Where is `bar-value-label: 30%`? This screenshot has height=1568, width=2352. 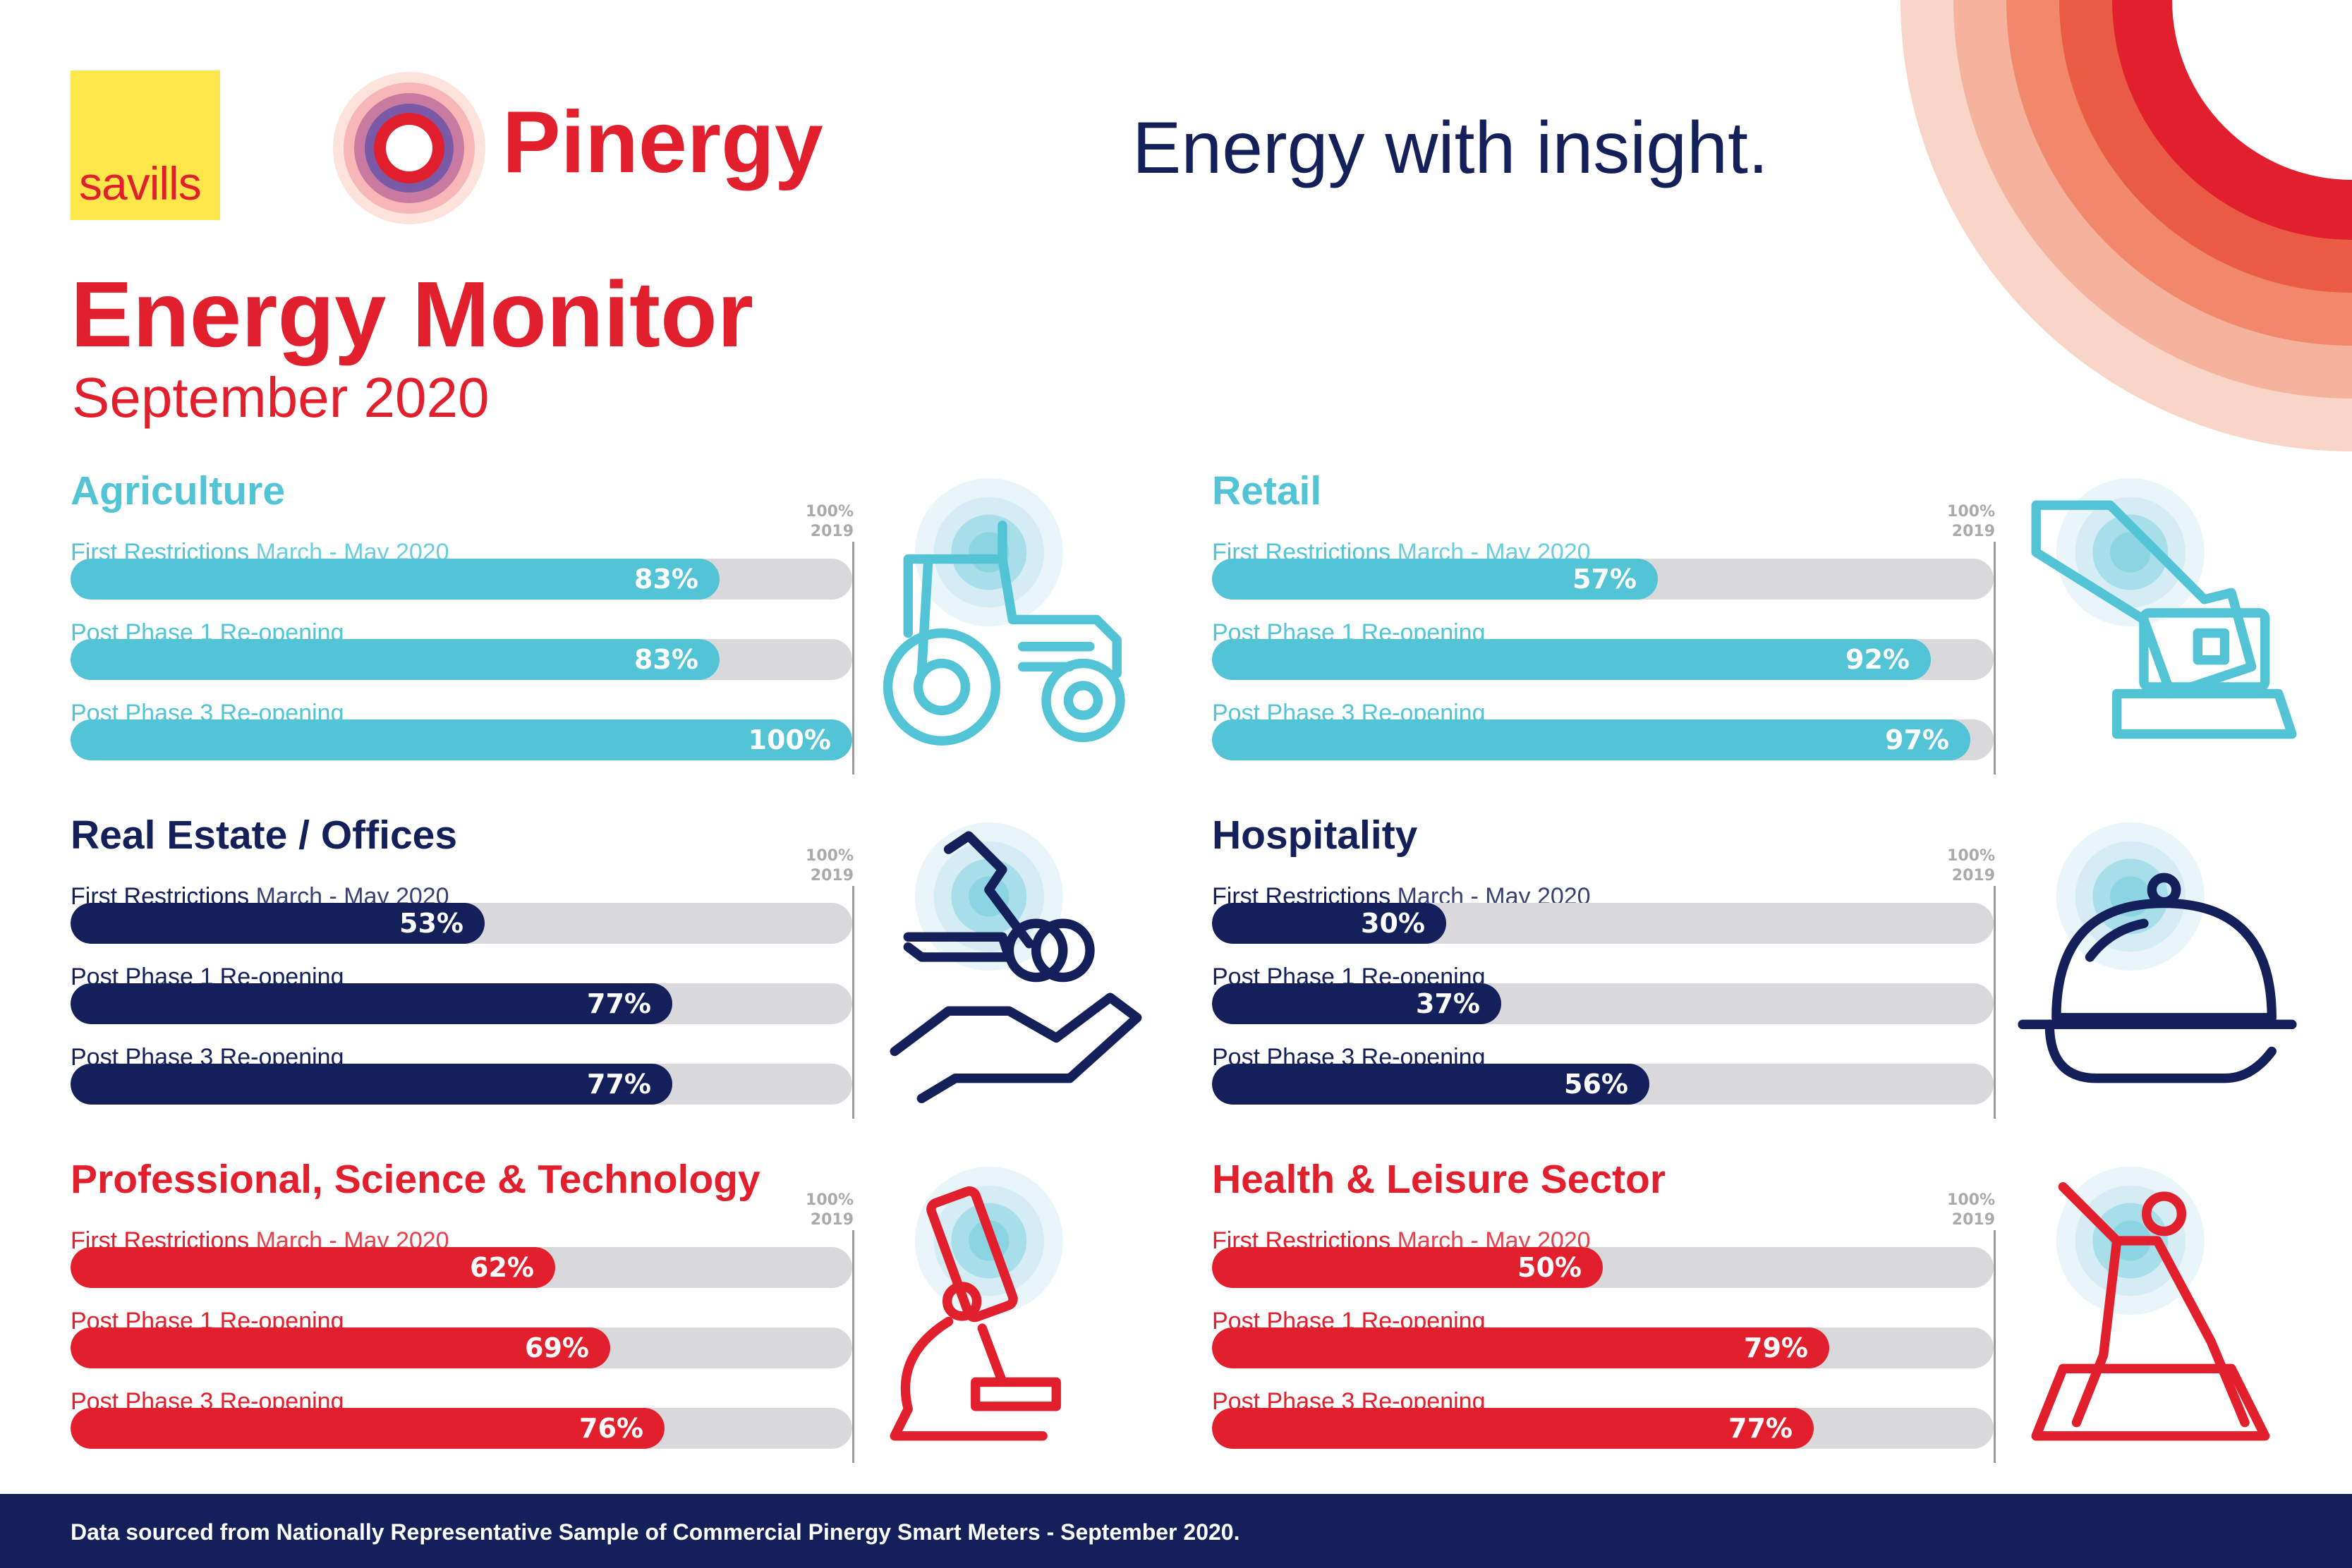 bar-value-label: 30% is located at coordinates (1393, 923).